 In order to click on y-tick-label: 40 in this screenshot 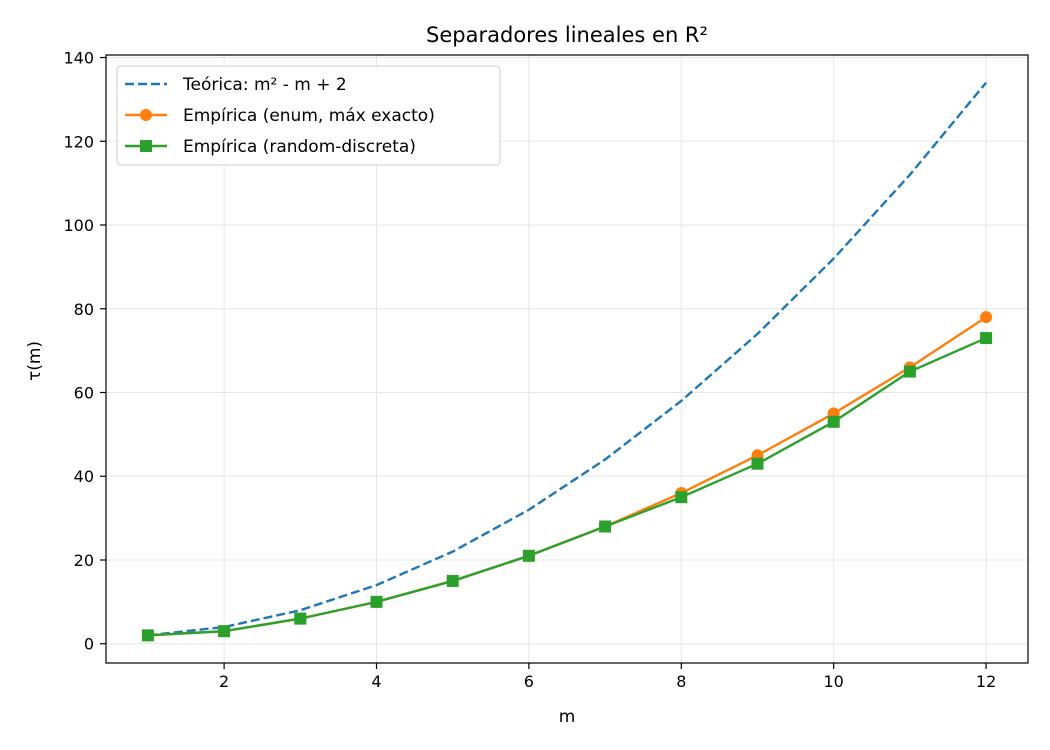, I will do `click(84, 476)`.